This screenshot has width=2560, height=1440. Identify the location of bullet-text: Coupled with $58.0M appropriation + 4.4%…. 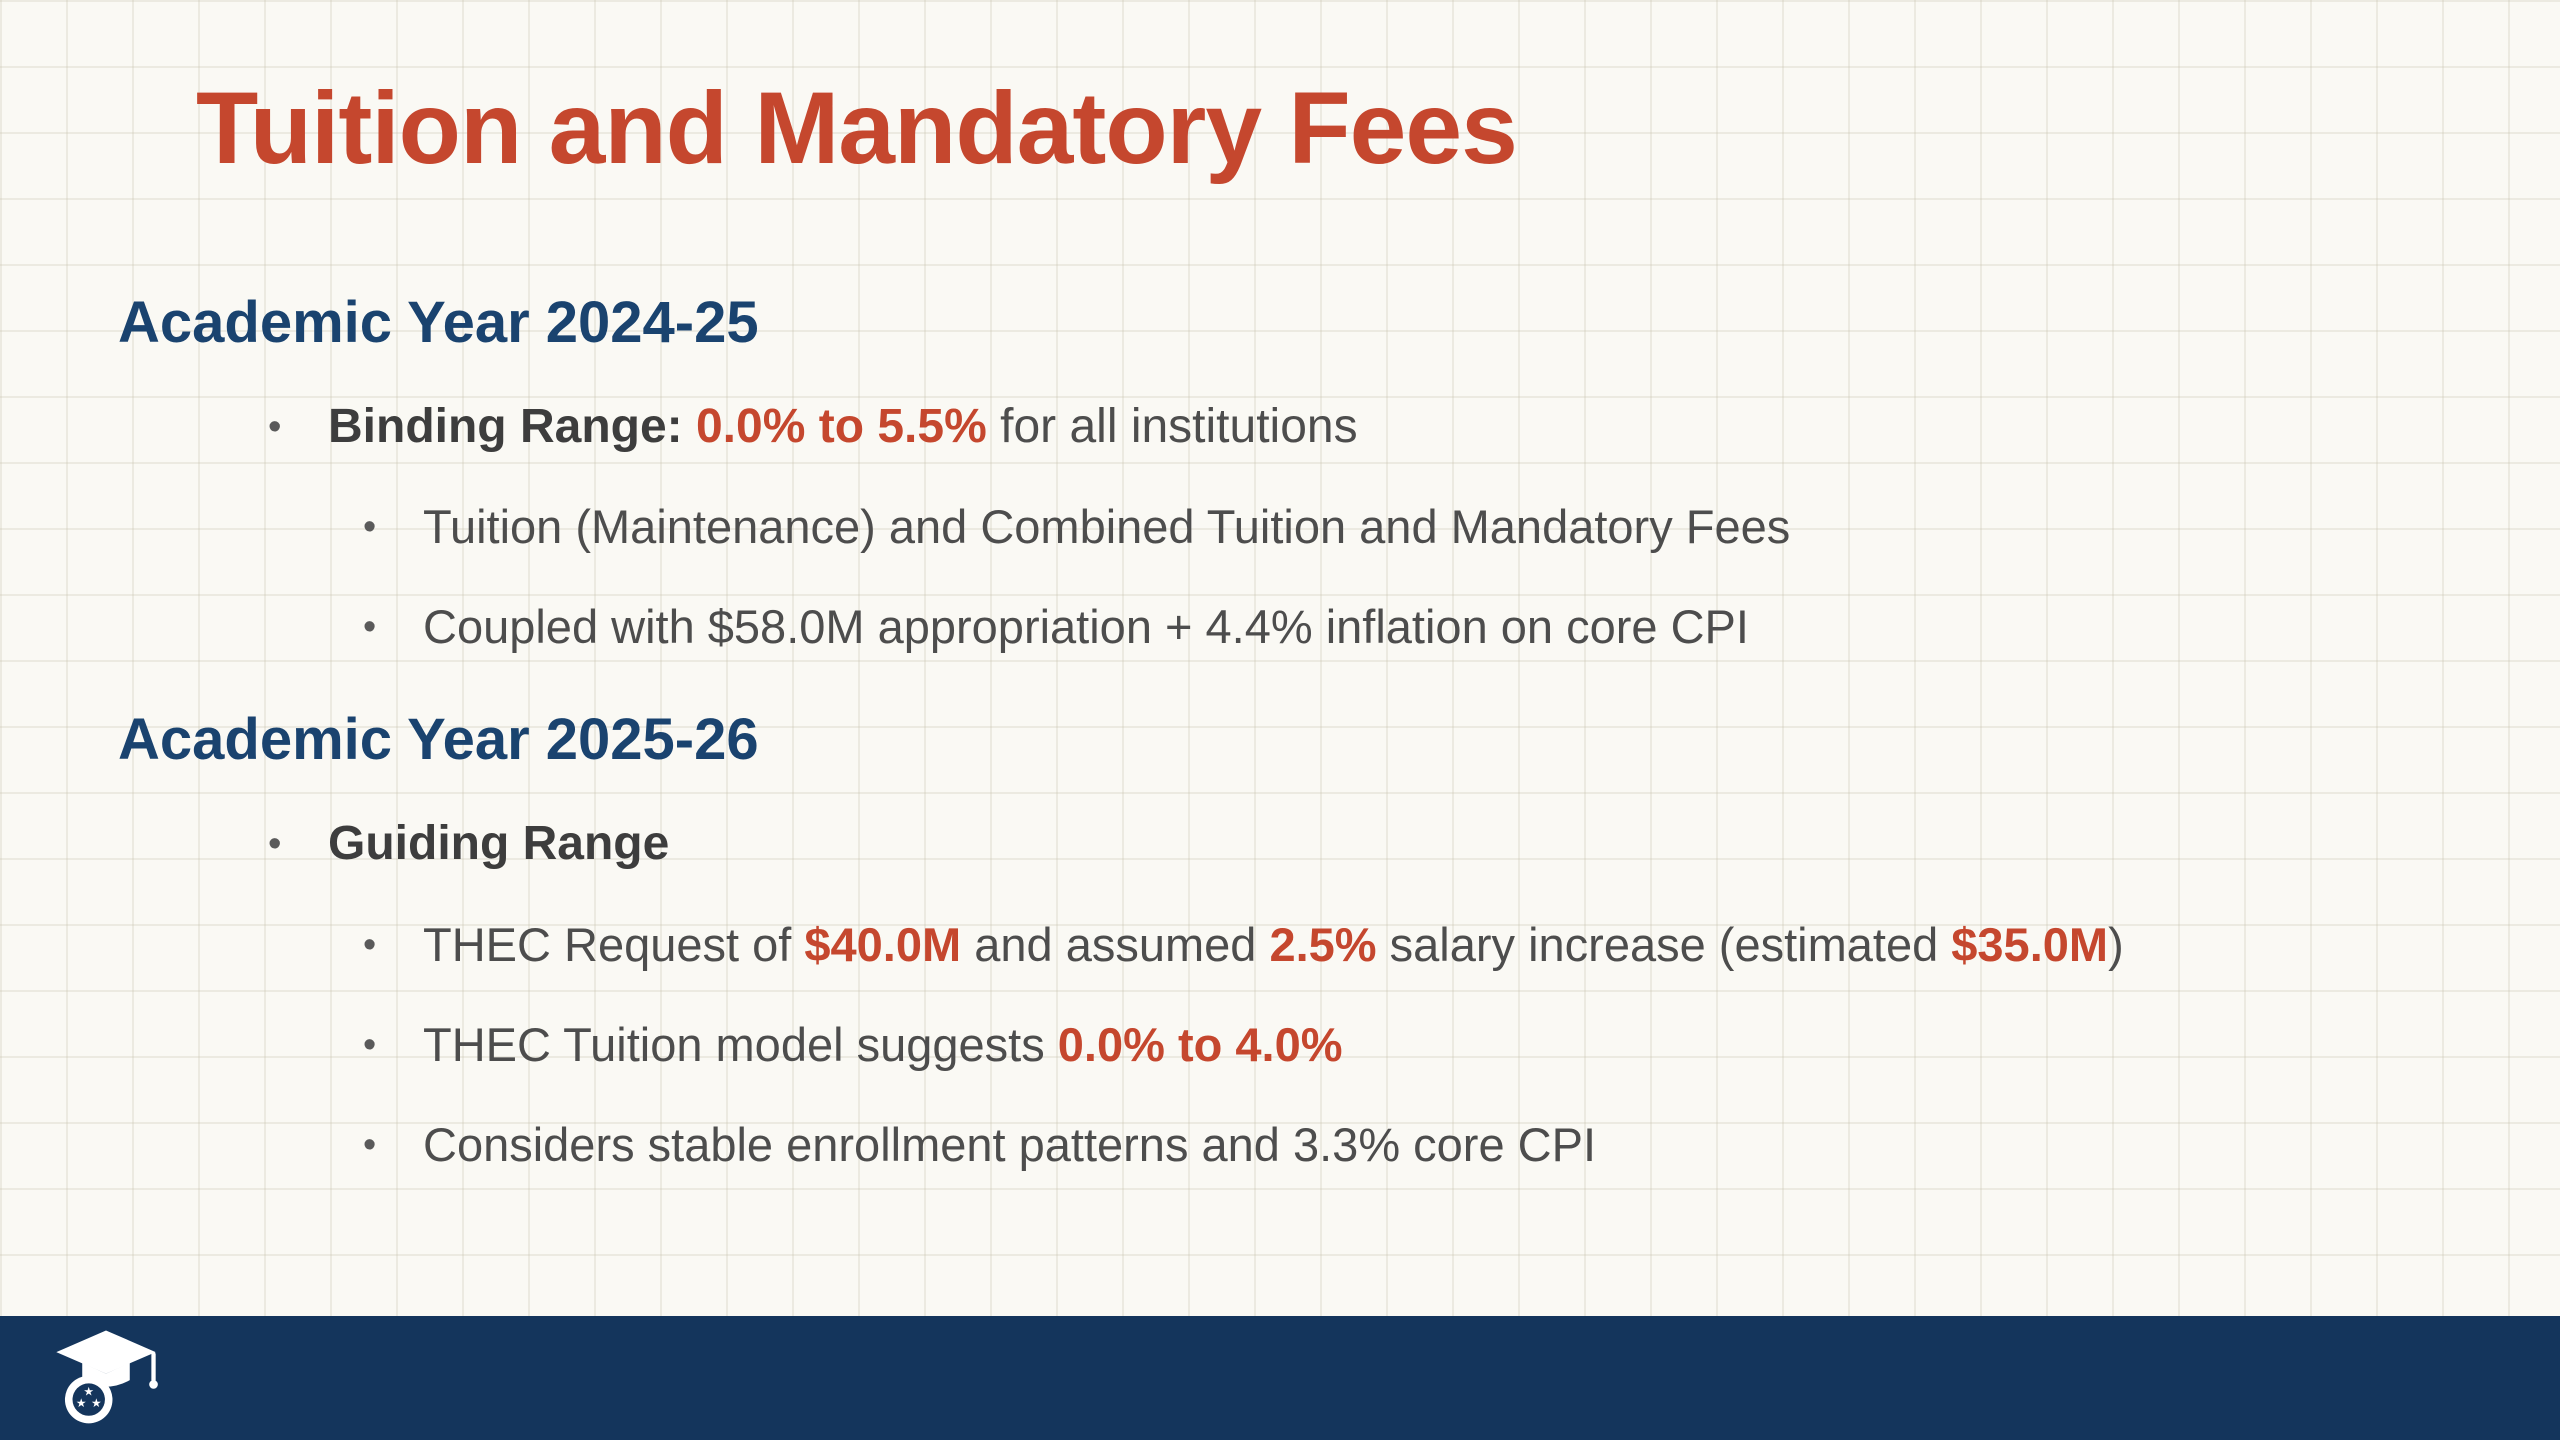
(1435, 627).